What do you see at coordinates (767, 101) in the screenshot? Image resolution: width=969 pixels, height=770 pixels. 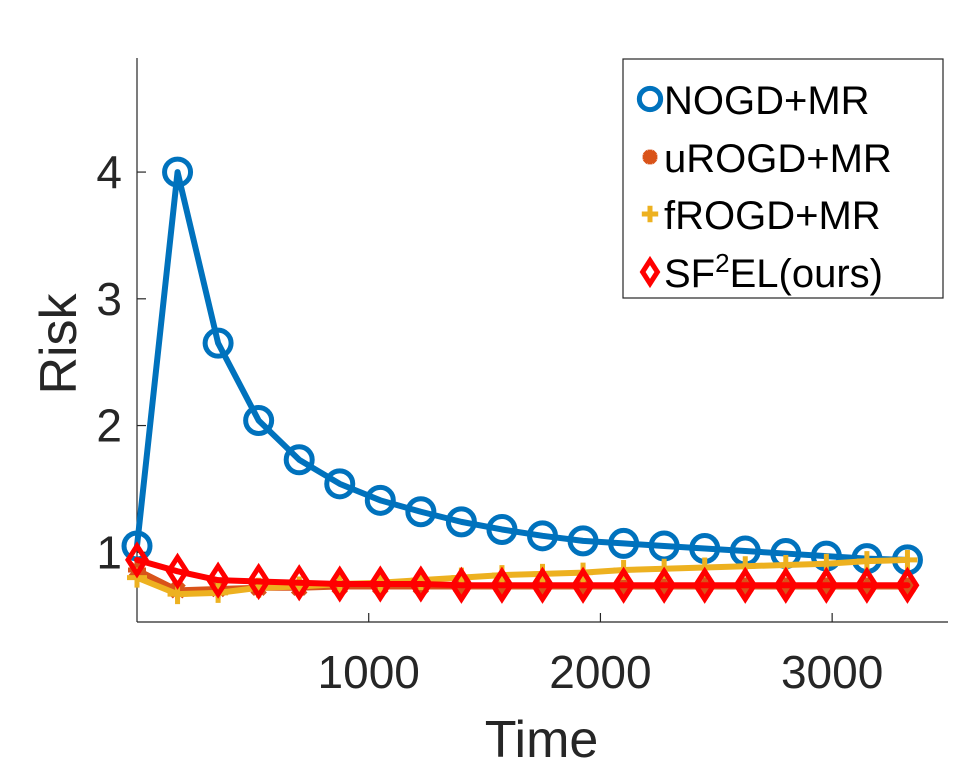 I see `legend-label: NOGD+MR` at bounding box center [767, 101].